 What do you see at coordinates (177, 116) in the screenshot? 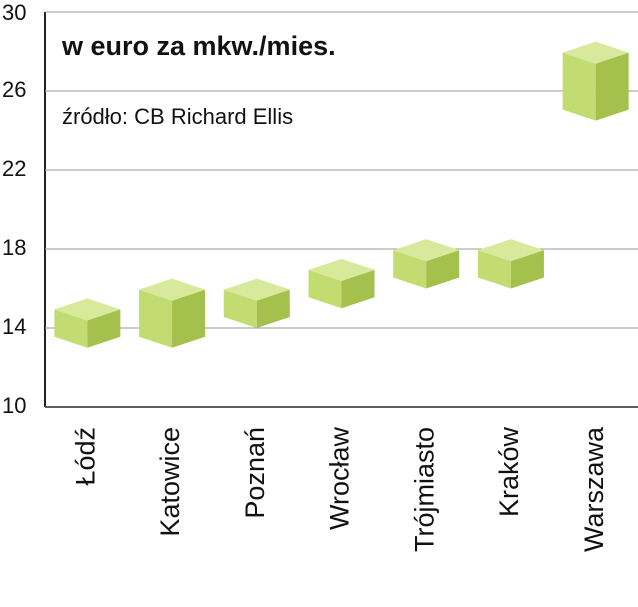
I see `chart-subtitle: źródło: CB Richard Ellis` at bounding box center [177, 116].